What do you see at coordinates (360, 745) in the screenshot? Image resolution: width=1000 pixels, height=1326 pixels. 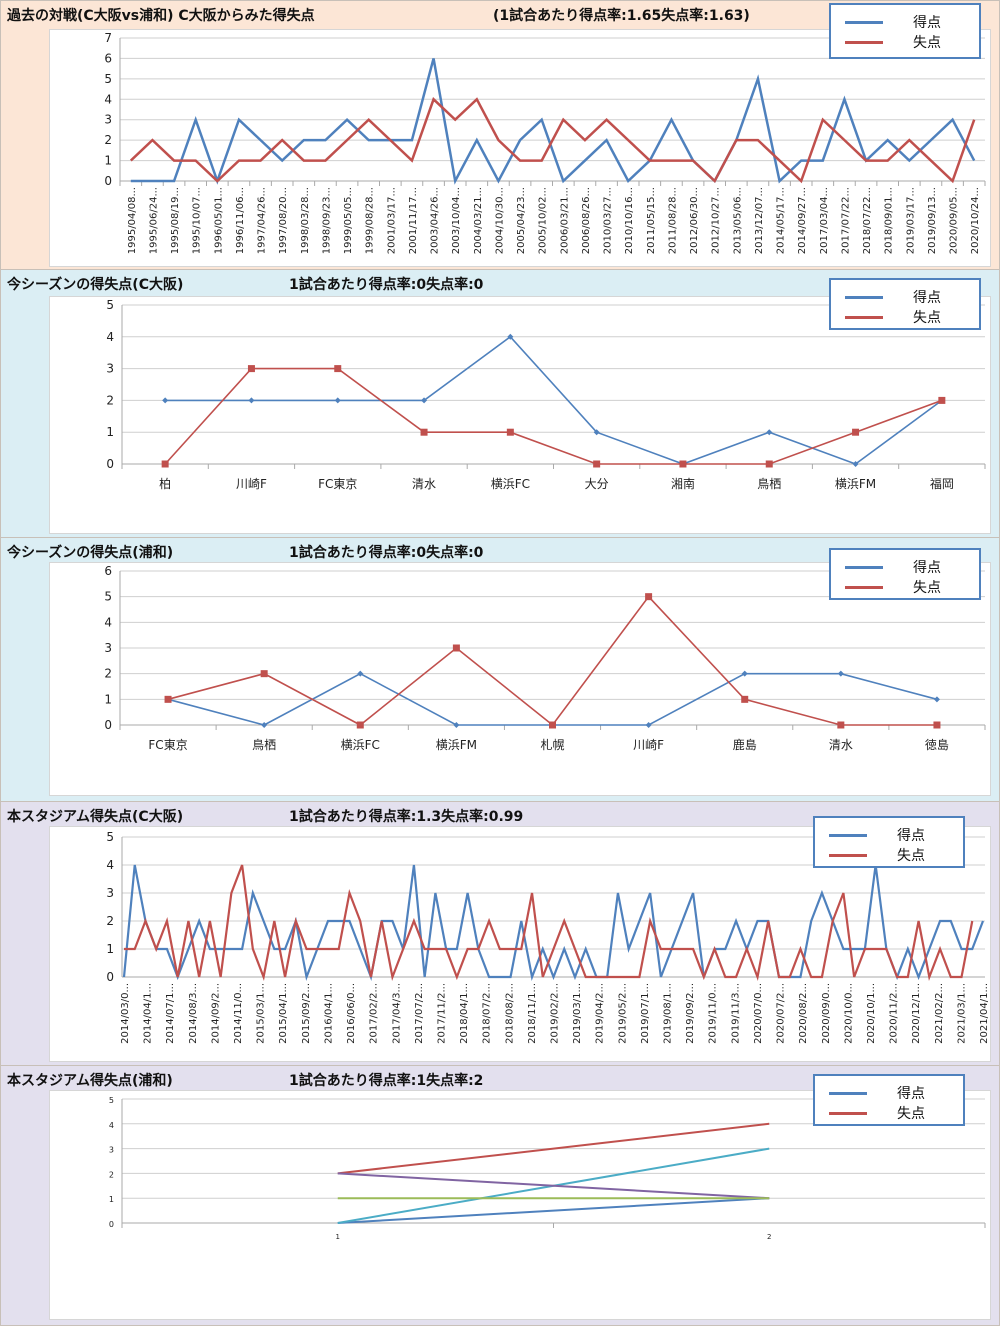 I see `x-tick-label: 横浜FC` at bounding box center [360, 745].